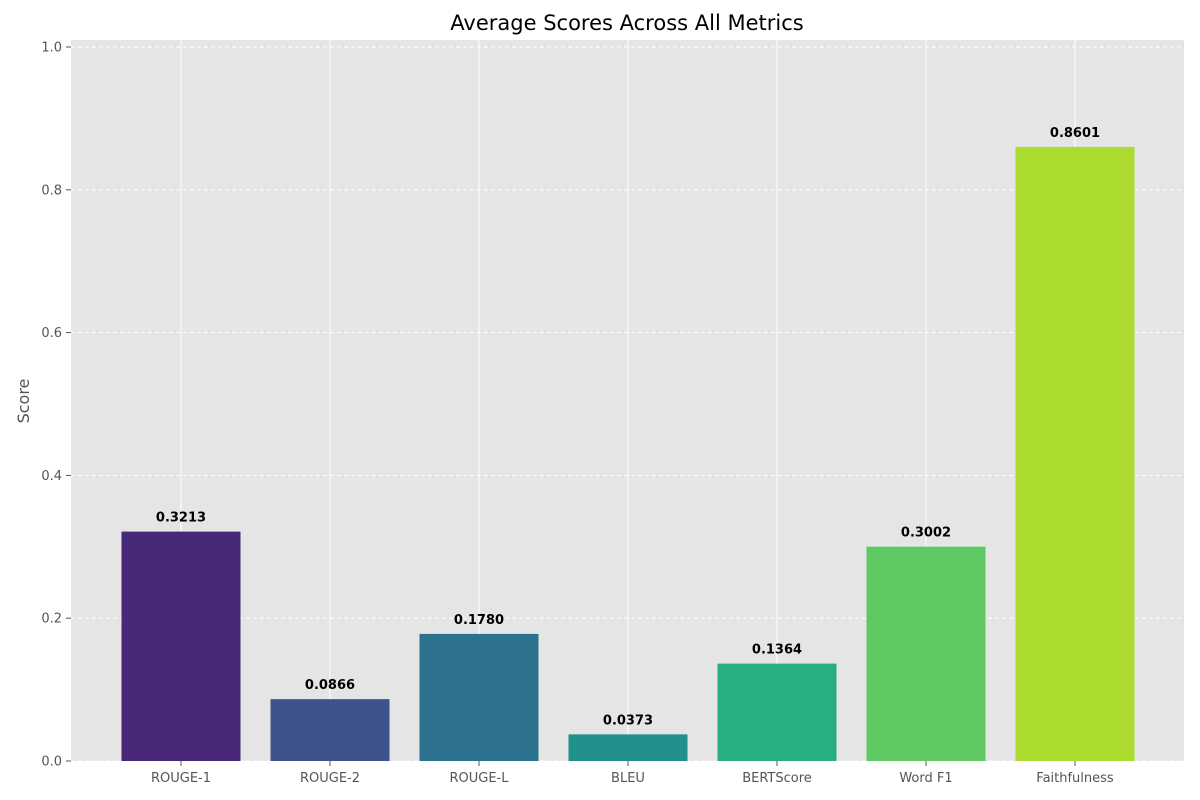  What do you see at coordinates (777, 650) in the screenshot?
I see `bar-value-label: 0.1364` at bounding box center [777, 650].